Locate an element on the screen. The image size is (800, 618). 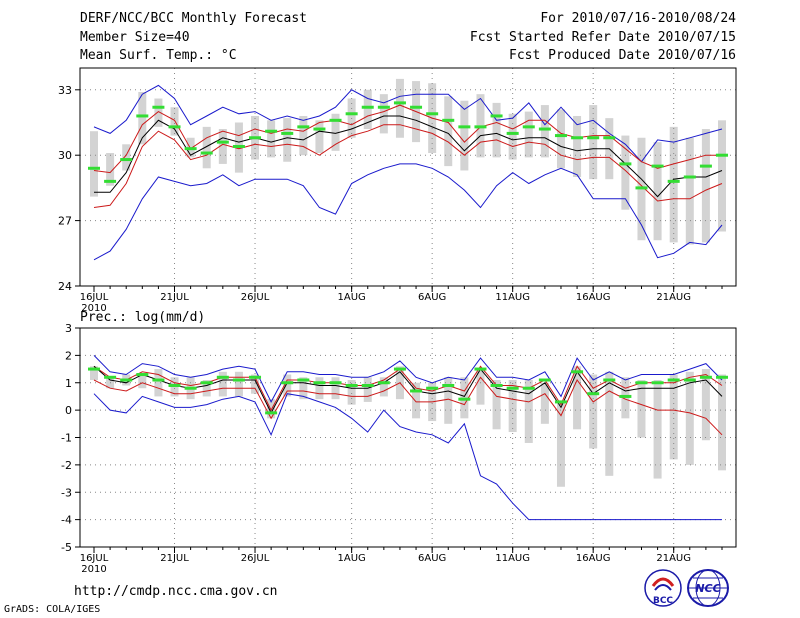
series-spread_high-line is located at coordinates (408, 388).